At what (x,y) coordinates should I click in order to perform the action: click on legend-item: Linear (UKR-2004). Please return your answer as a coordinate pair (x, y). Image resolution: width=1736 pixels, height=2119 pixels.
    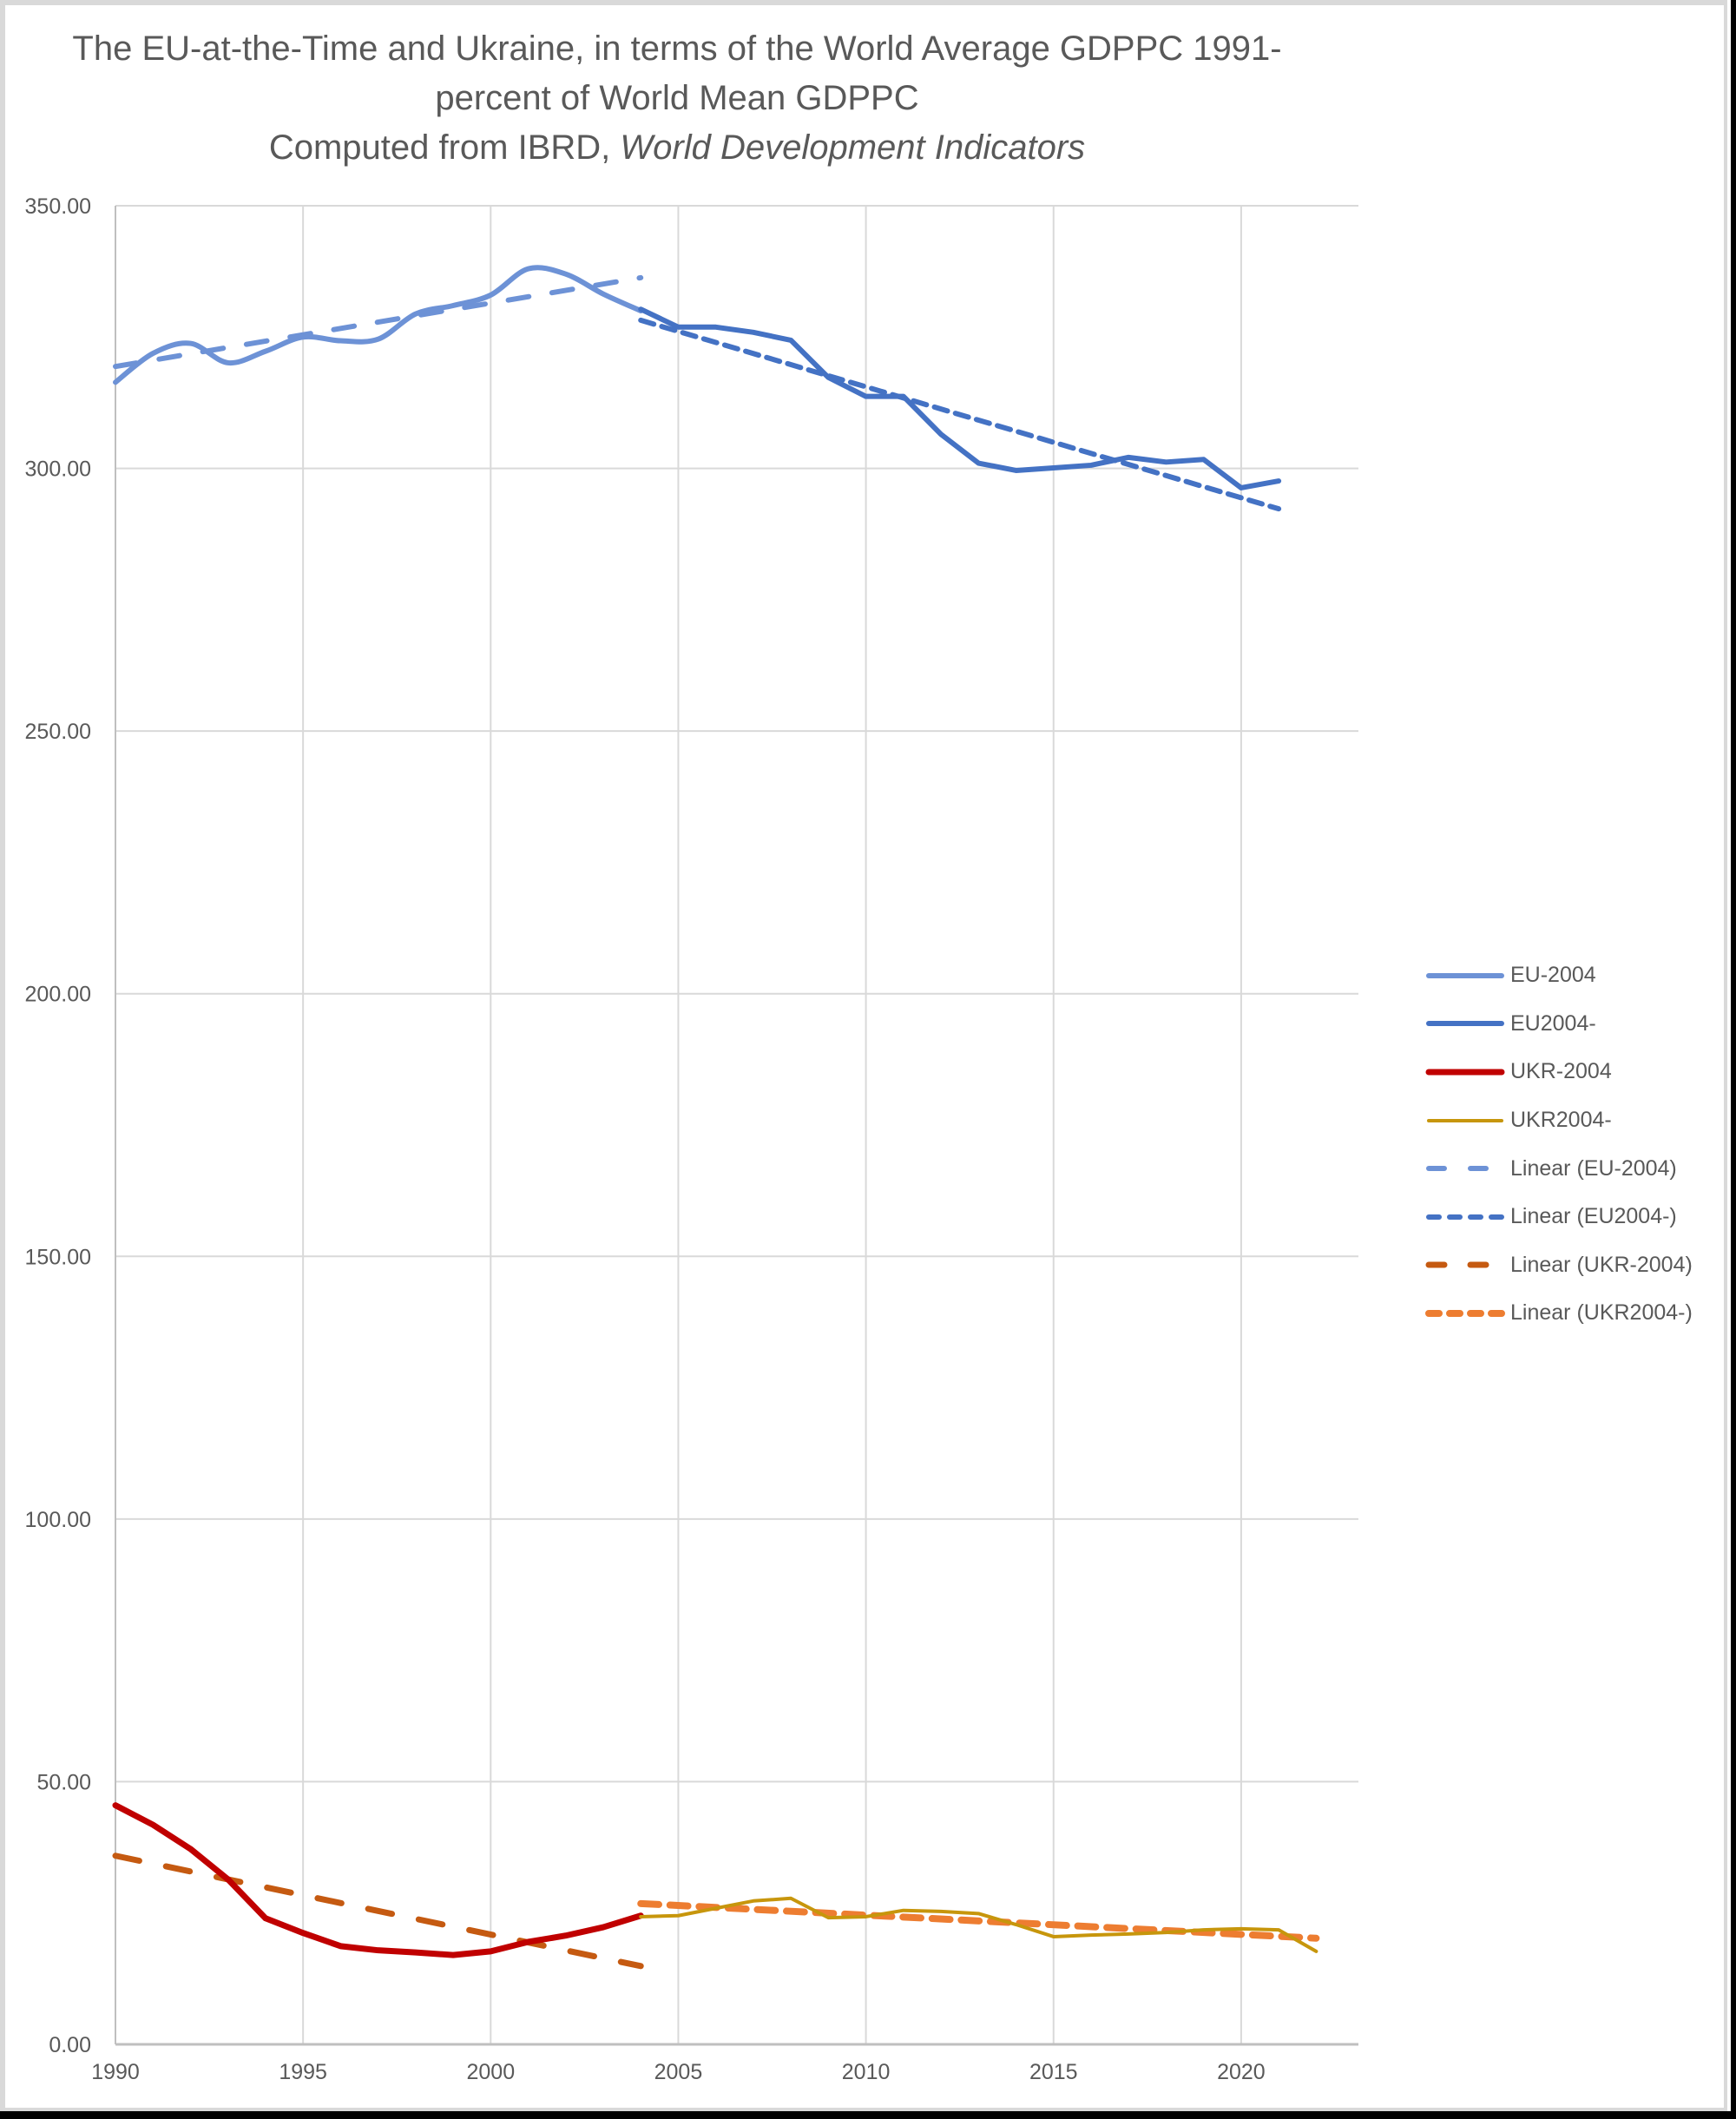
    Looking at the image, I should click on (1571, 1265).